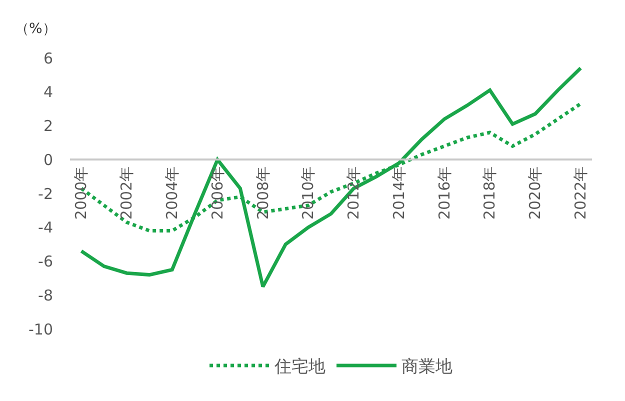  I want to click on y-tick-label: 4, so click(48, 92).